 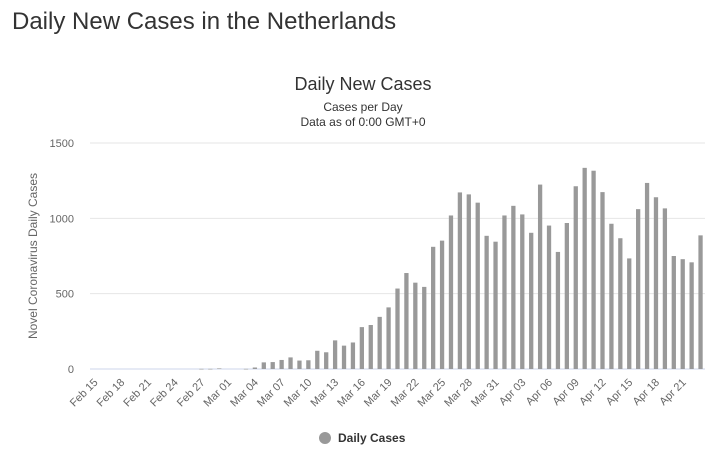 What do you see at coordinates (485, 393) in the screenshot?
I see `x-tick-label: Mar 31` at bounding box center [485, 393].